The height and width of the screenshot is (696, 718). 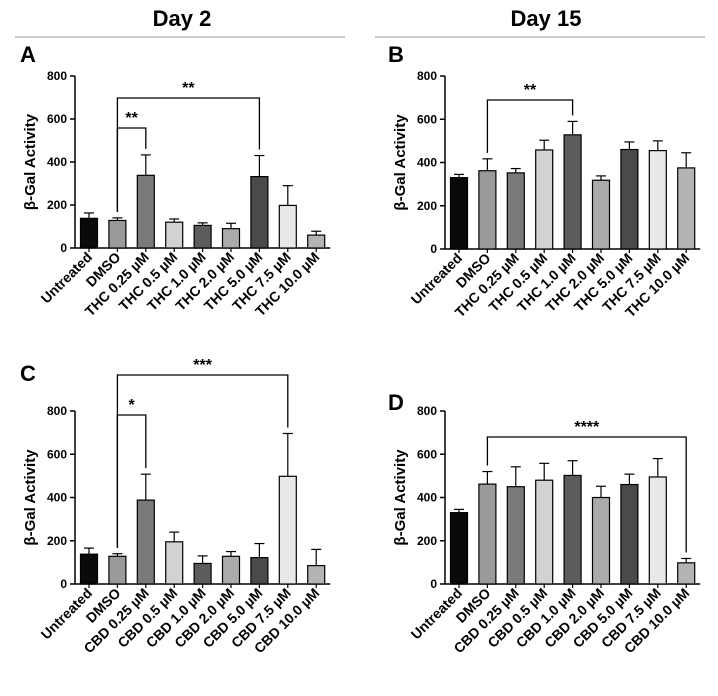 I want to click on panel-letter: A, so click(x=28, y=54).